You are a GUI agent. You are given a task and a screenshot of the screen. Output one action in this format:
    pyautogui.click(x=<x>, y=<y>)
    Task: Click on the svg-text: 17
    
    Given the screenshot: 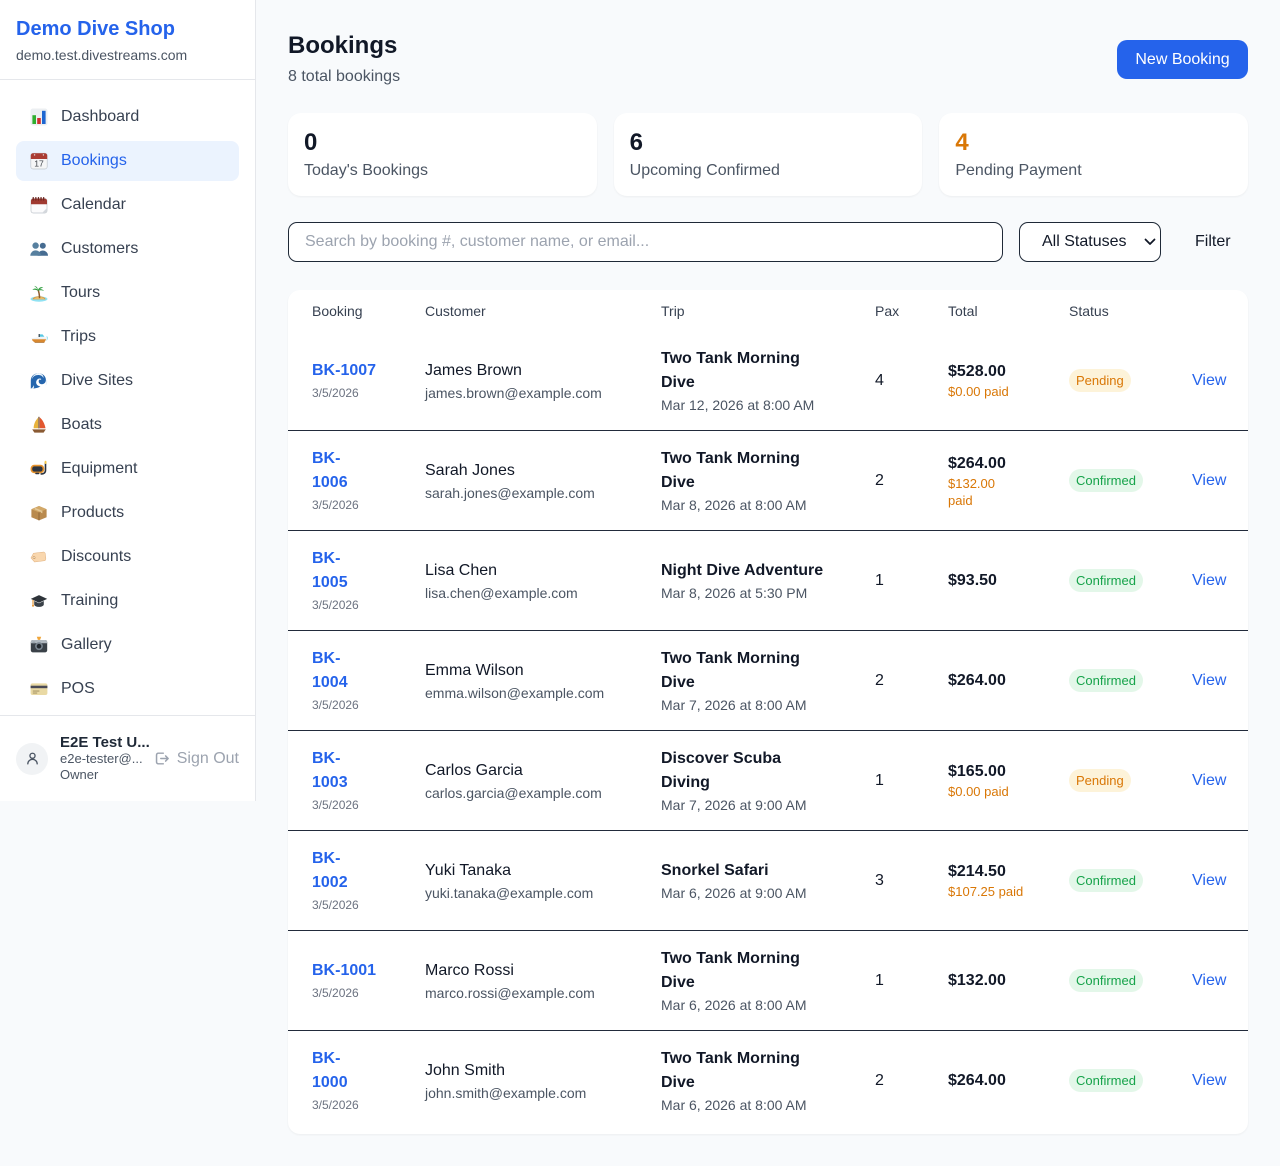 What is the action you would take?
    pyautogui.click(x=39, y=164)
    